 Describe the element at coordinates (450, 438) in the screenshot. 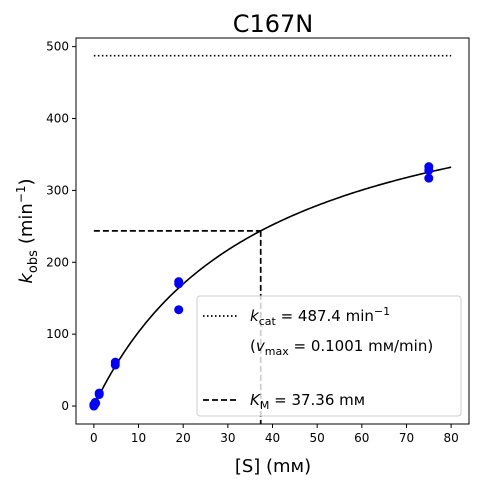

I see `x-tick-label-80: 80` at that location.